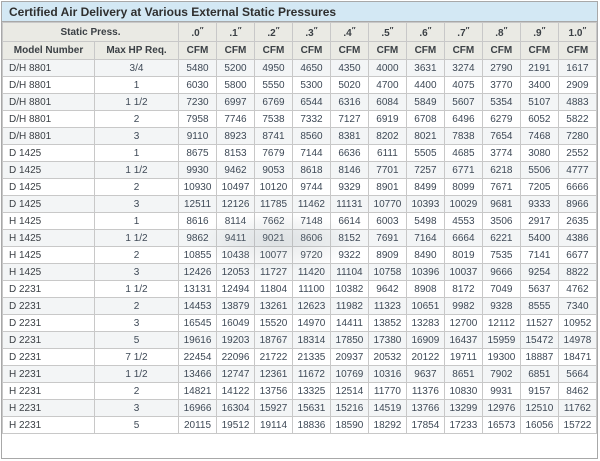 This screenshot has height=461, width=600. I want to click on cfm-value-cell: 7148, so click(311, 221).